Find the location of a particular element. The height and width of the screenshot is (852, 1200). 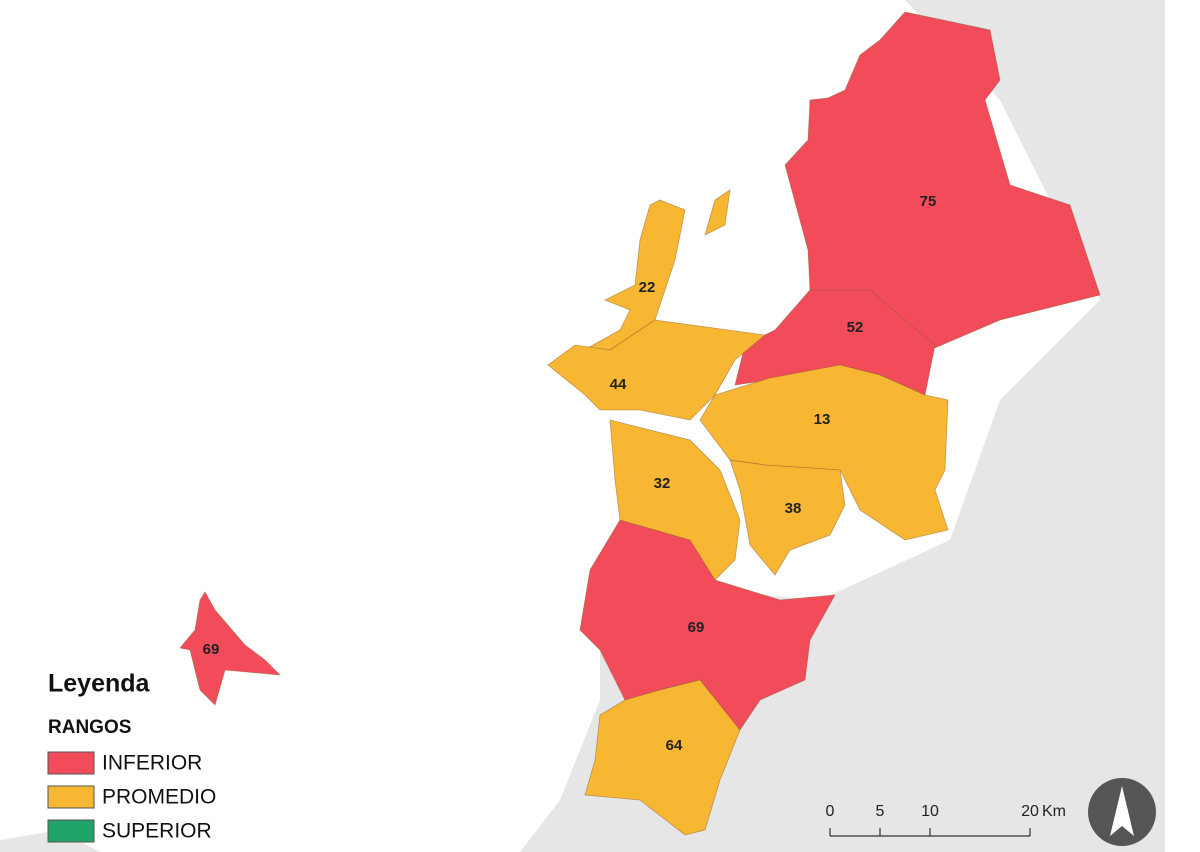

scale-unit: Km is located at coordinates (1054, 811).